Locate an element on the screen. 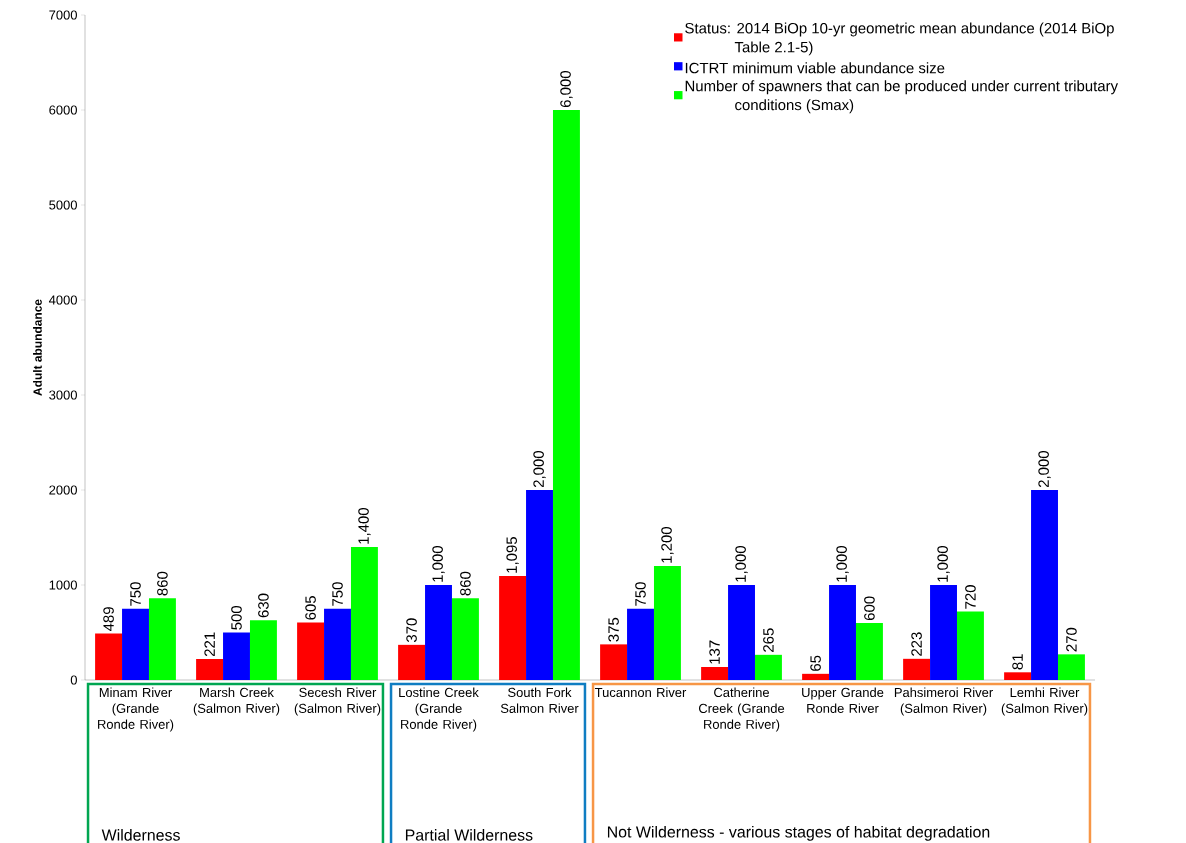 The image size is (1186, 843). text: Wilderness is located at coordinates (140, 835).